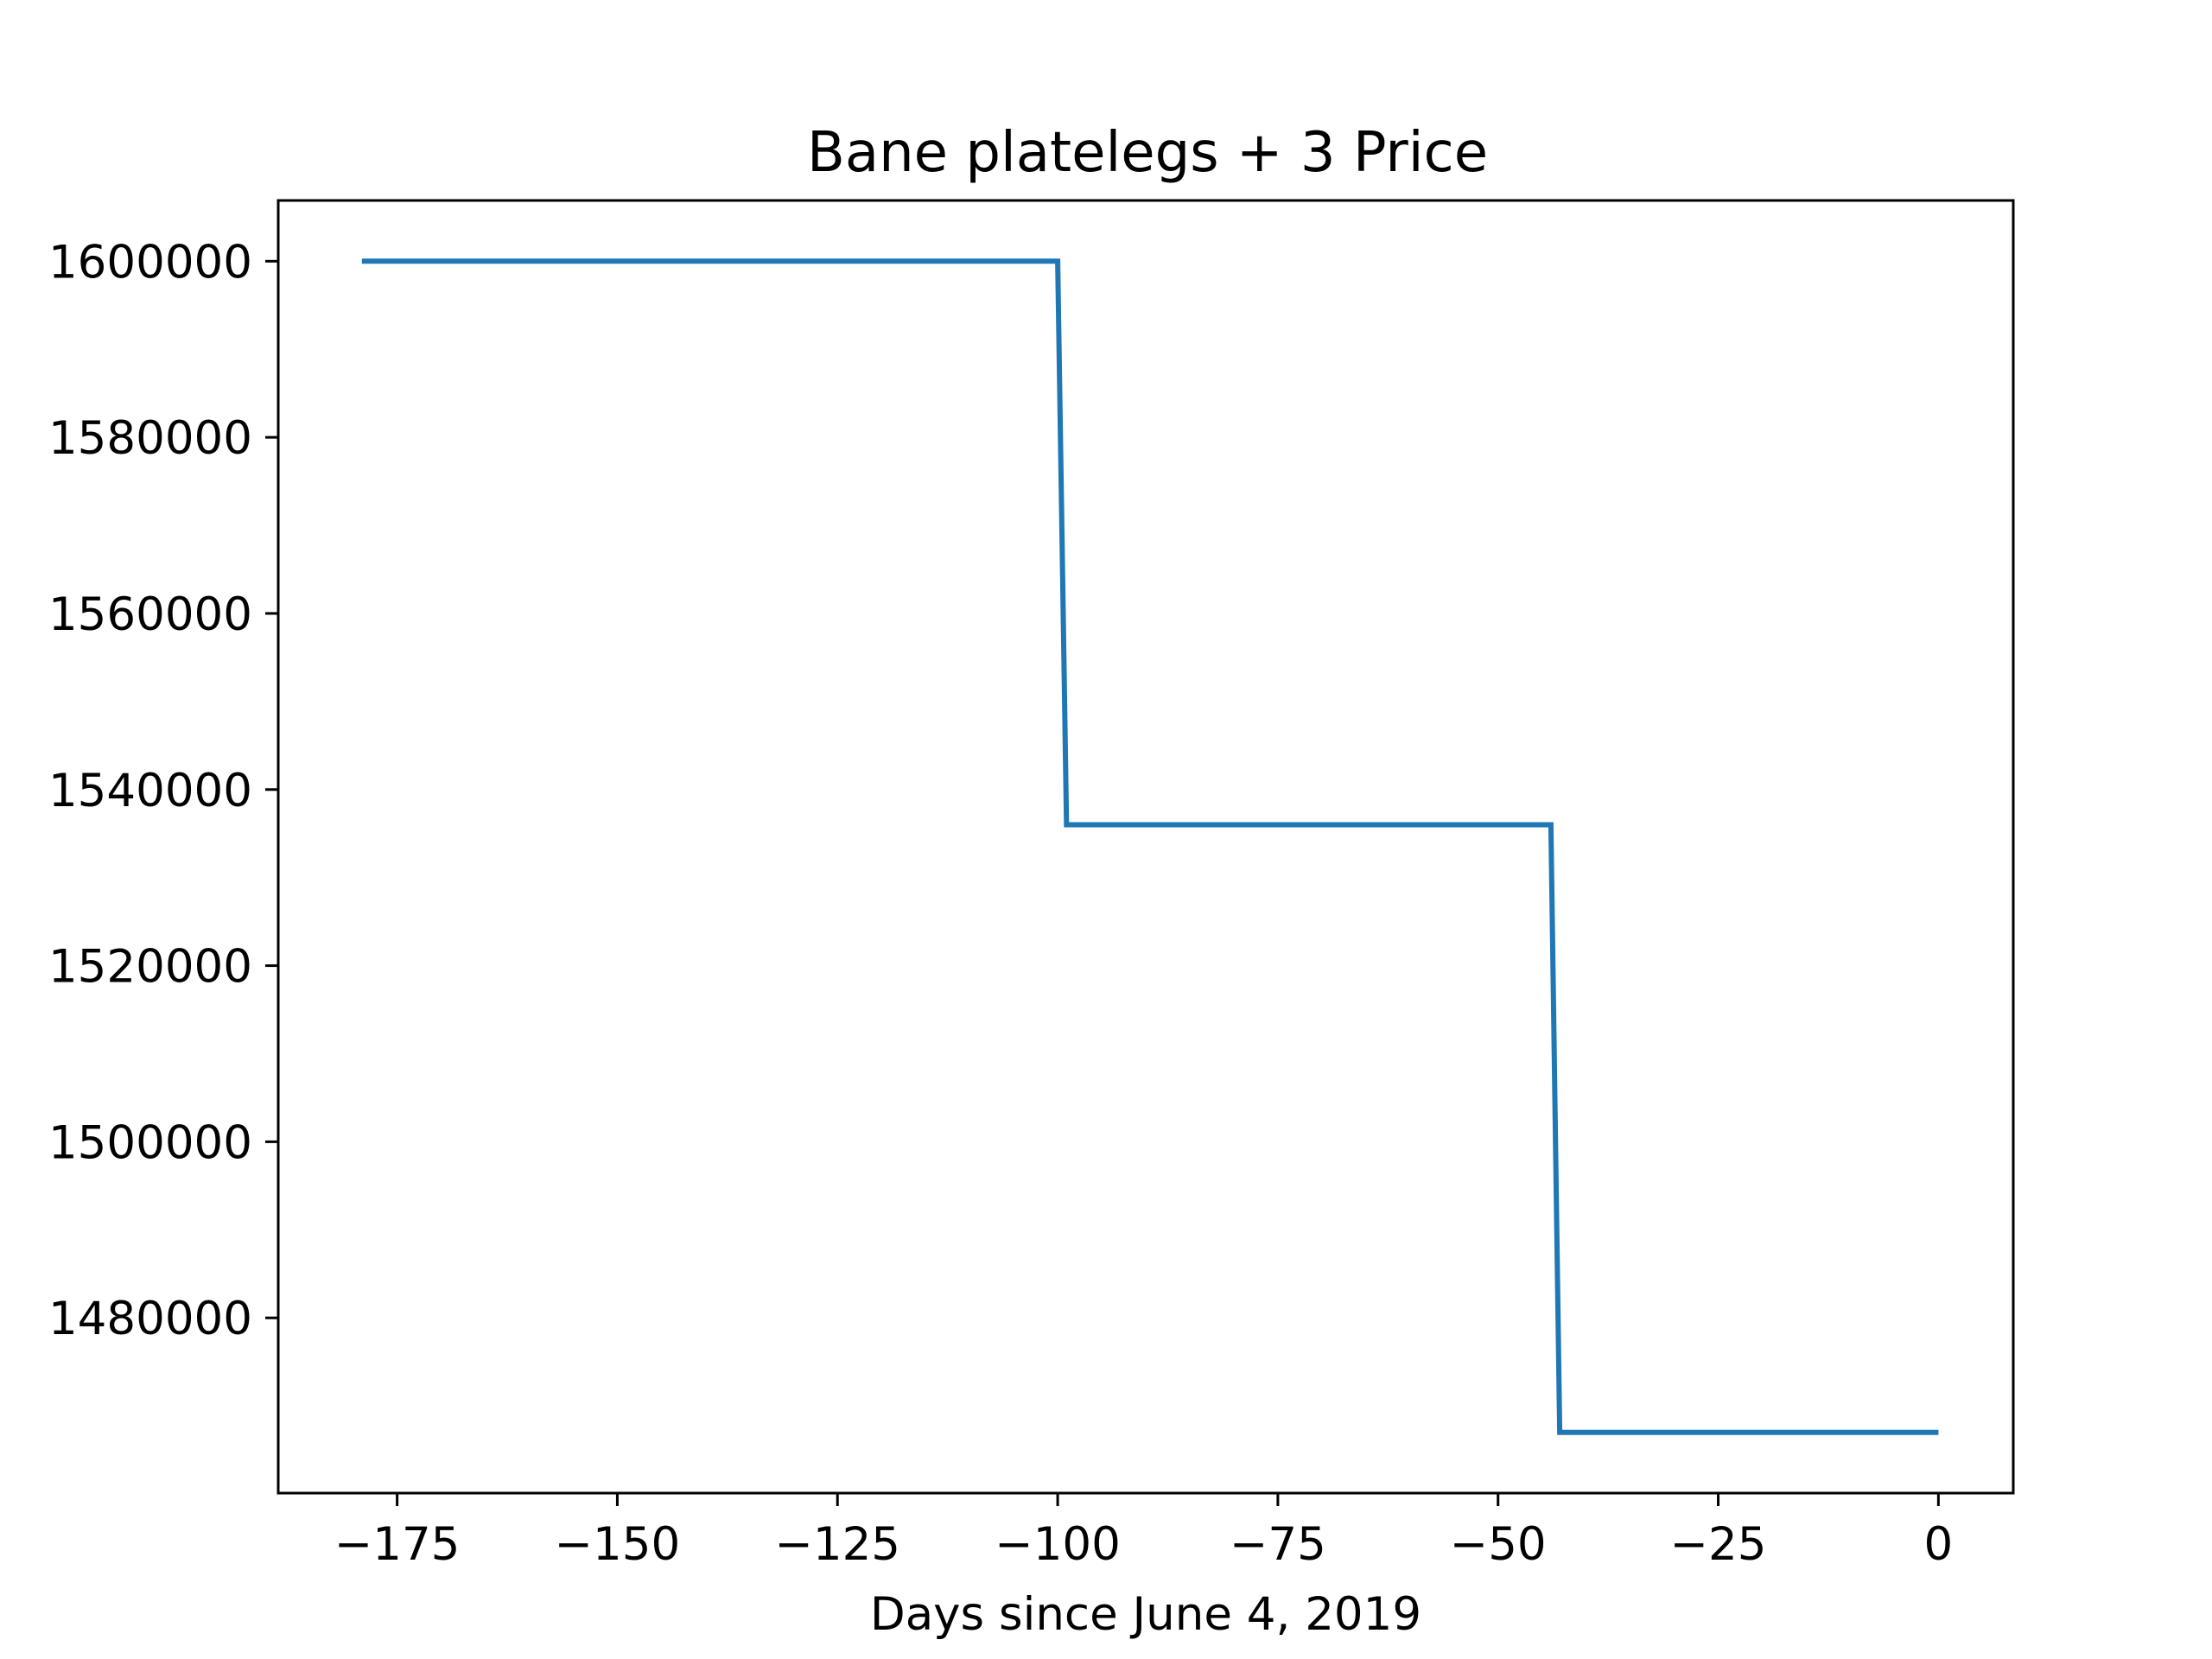  What do you see at coordinates (1145, 1614) in the screenshot?
I see `x-axis-label: Days since June 4, 2019` at bounding box center [1145, 1614].